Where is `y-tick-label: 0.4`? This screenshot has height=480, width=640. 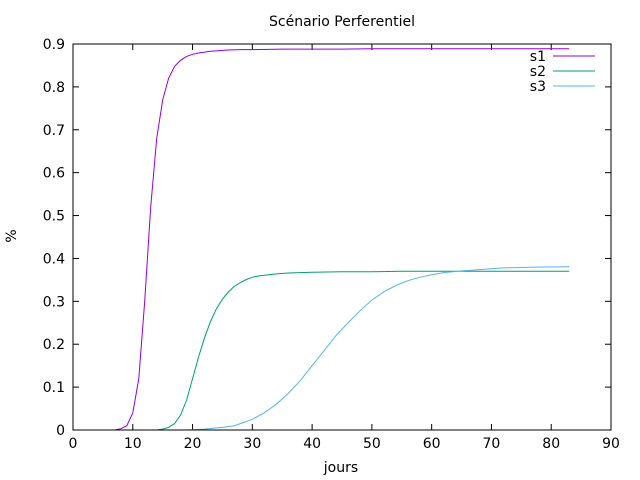
y-tick-label: 0.4 is located at coordinates (54, 259).